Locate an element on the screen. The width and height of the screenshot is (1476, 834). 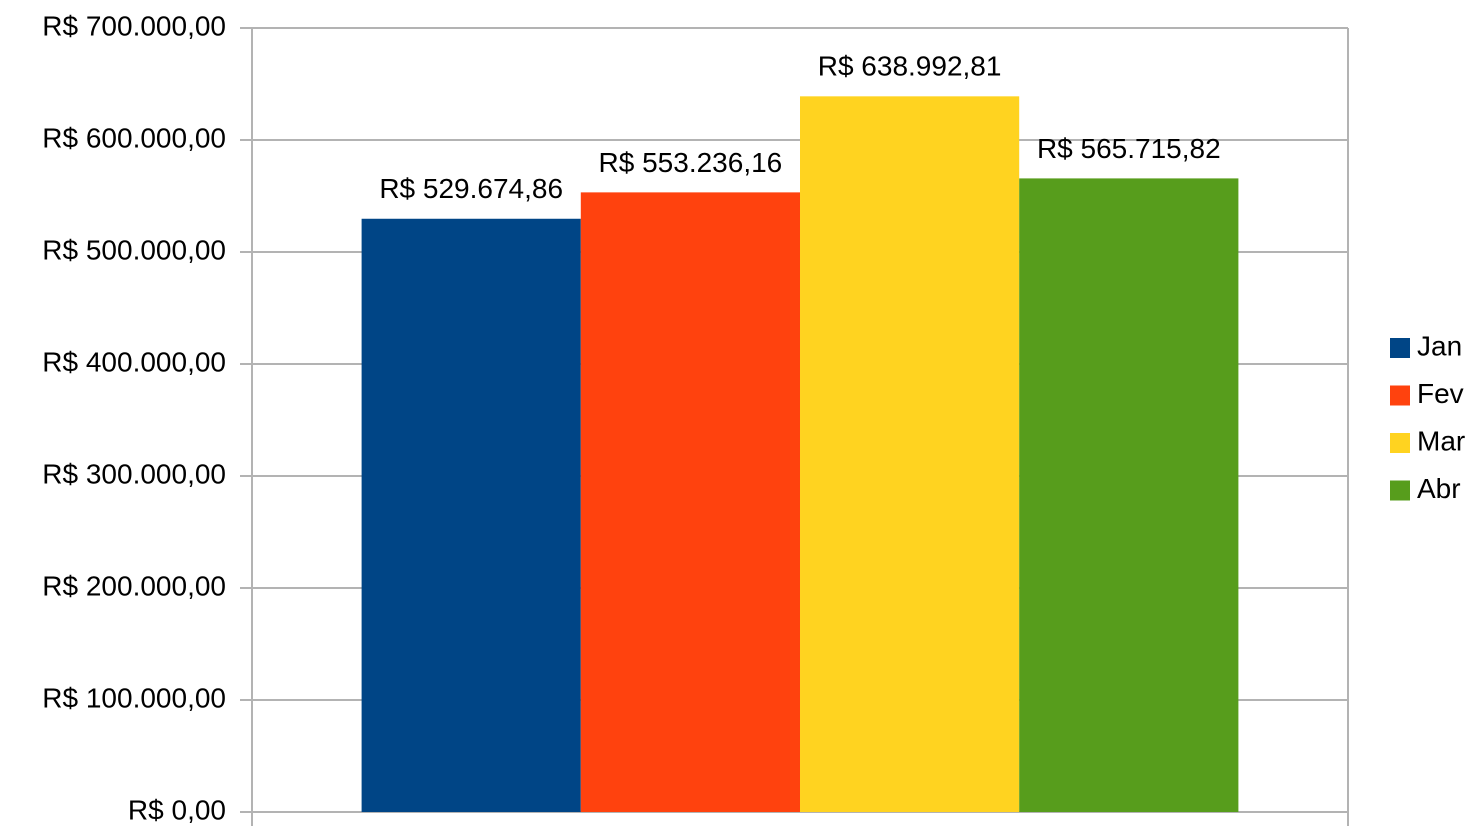
value-label: R$ 638.992,81 is located at coordinates (910, 66).